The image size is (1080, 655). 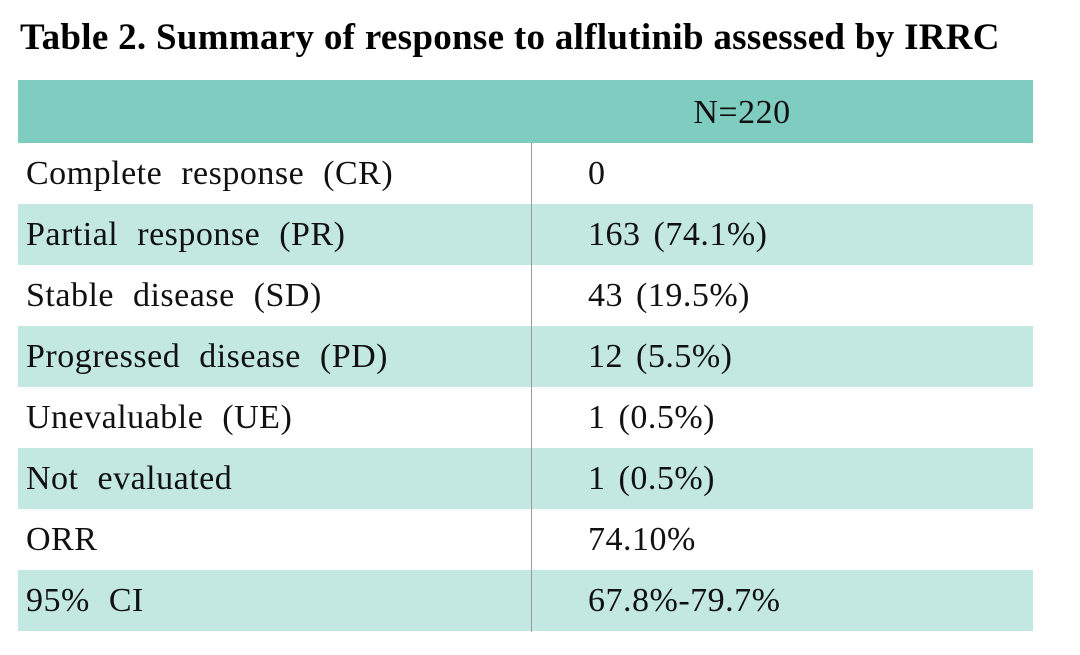 I want to click on row-label: Partial response (PR), so click(x=186, y=234).